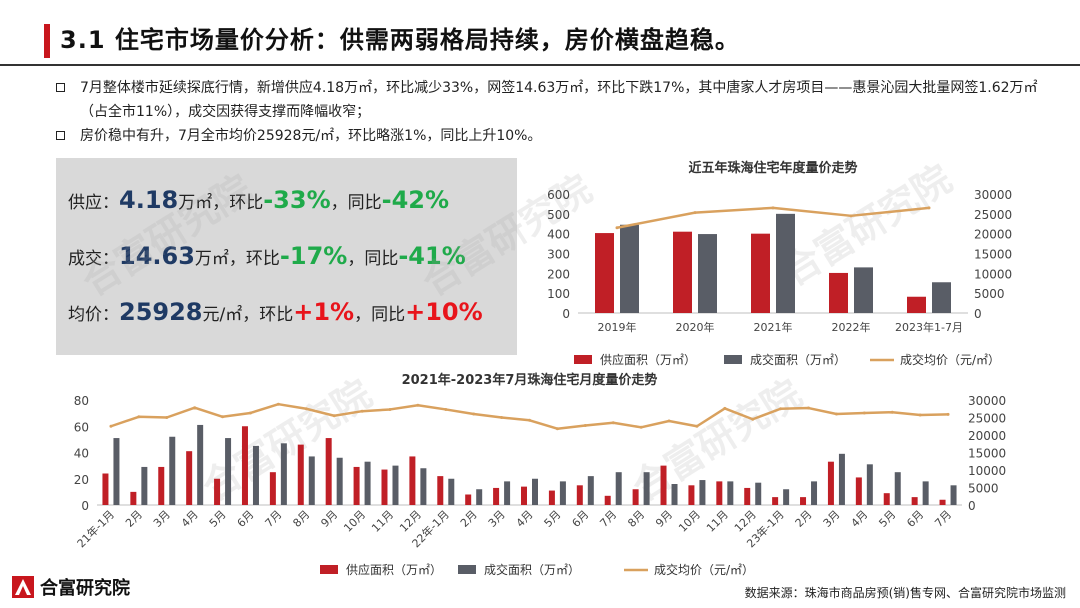 The width and height of the screenshot is (1080, 608). Describe the element at coordinates (540, 31) in the screenshot. I see `page-header: 3.1 住宅市场量价分析：供需两弱格局持续，房价横盘趋稳。` at that location.